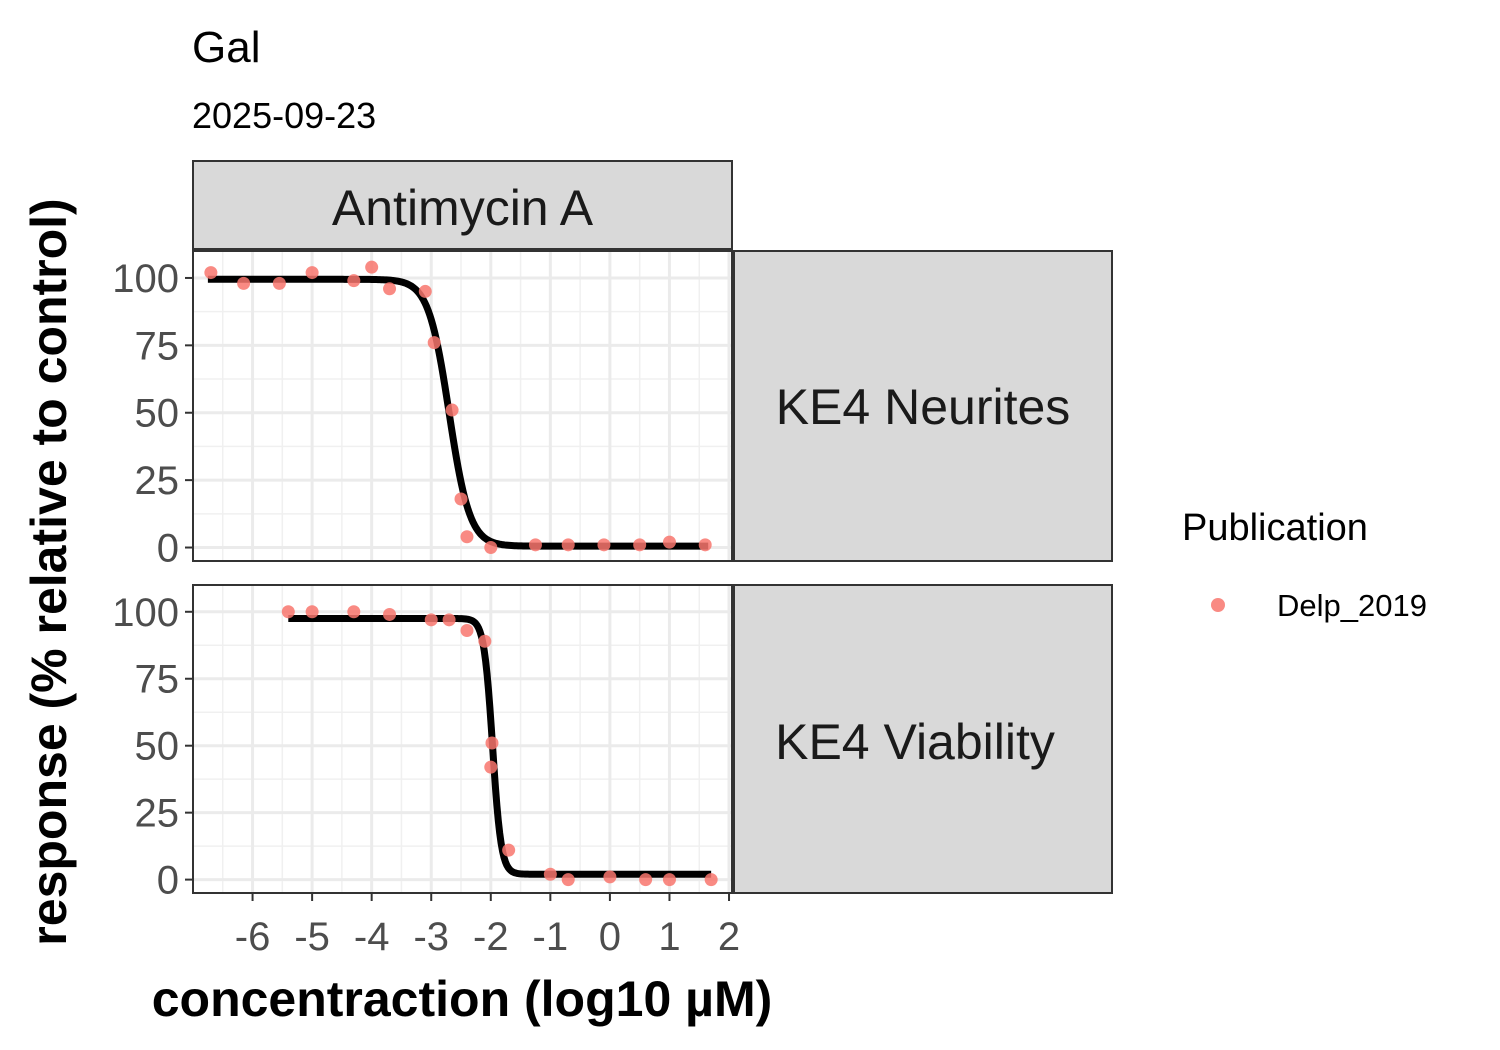 This screenshot has width=1500, height=1050. What do you see at coordinates (729, 937) in the screenshot?
I see `x-tick-label: 2` at bounding box center [729, 937].